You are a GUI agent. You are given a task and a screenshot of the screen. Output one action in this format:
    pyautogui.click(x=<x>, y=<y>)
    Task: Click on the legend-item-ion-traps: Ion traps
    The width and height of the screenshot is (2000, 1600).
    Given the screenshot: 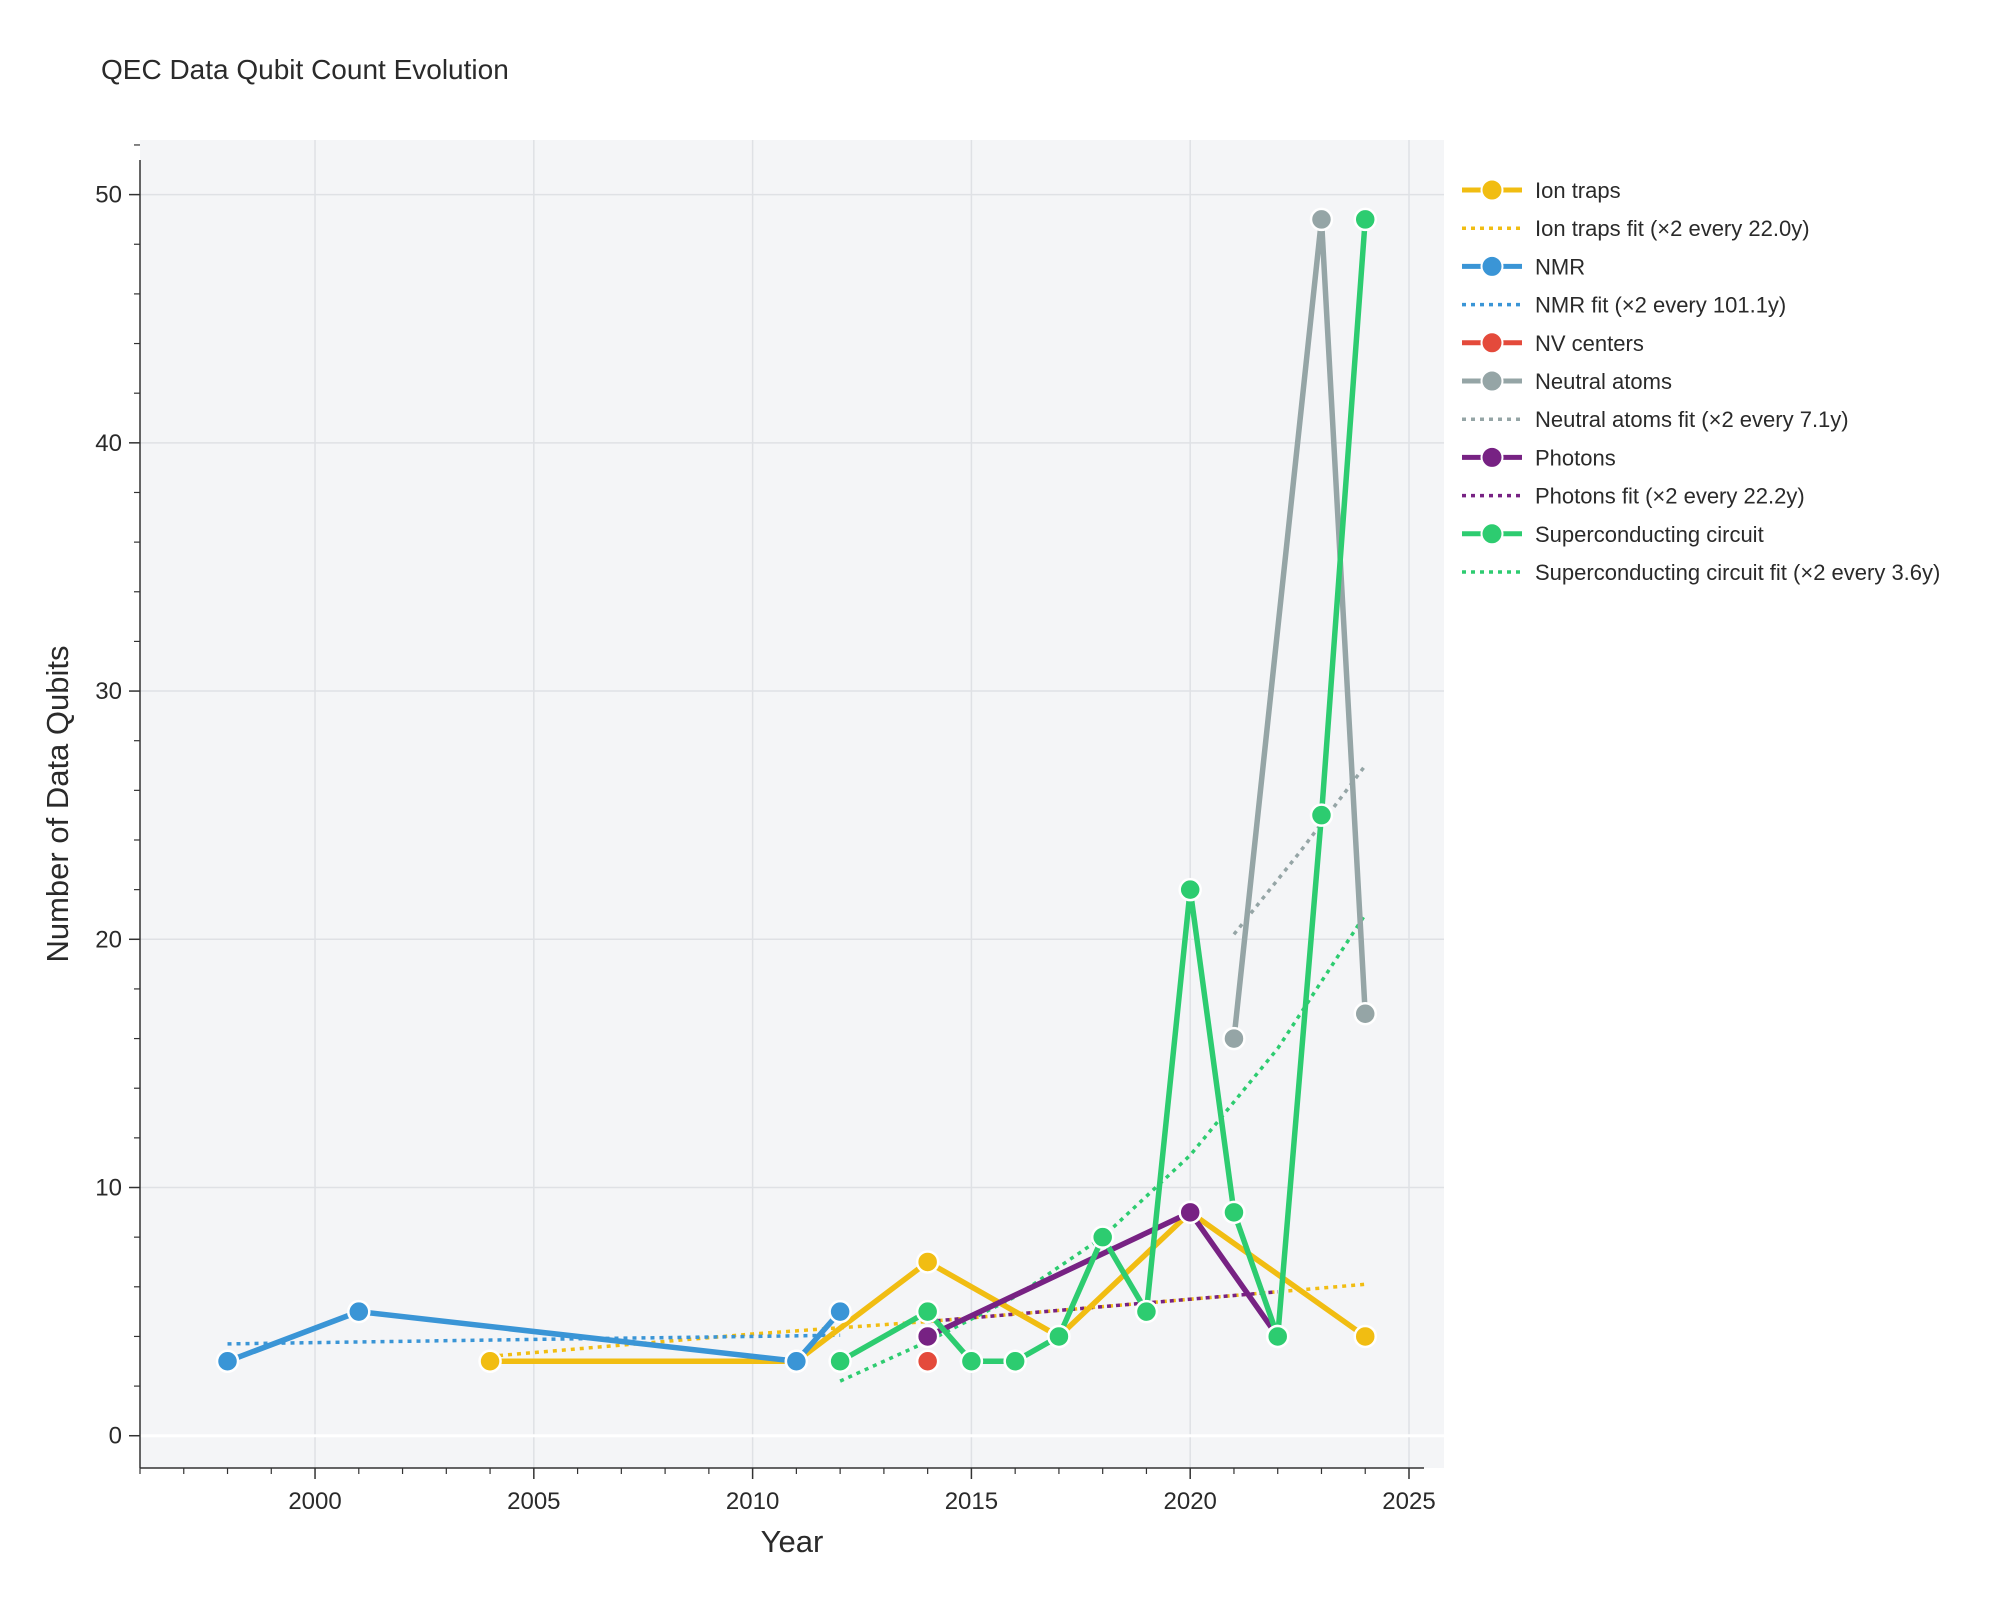 What is the action you would take?
    pyautogui.click(x=1541, y=190)
    